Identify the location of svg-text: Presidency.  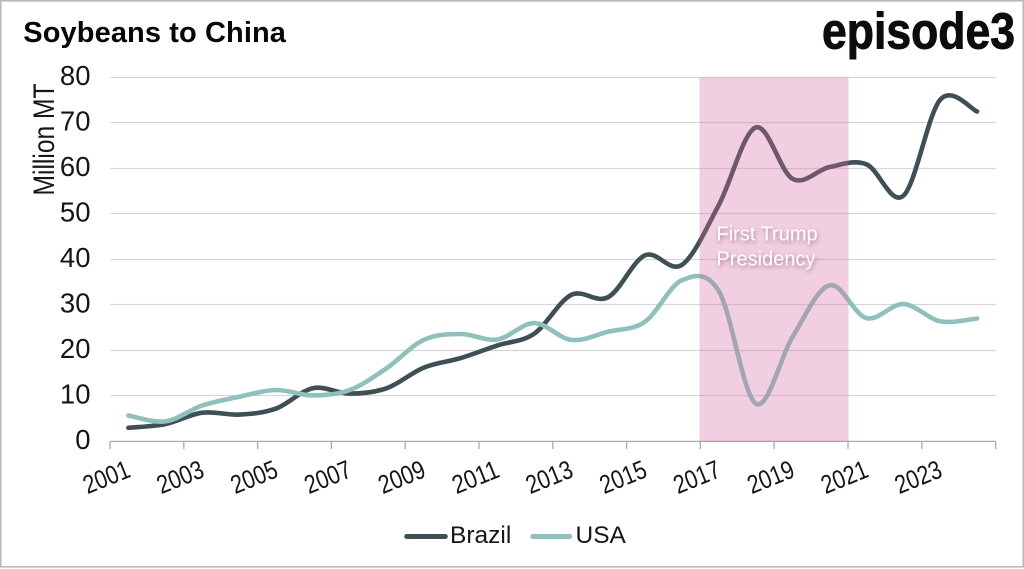
(766, 260).